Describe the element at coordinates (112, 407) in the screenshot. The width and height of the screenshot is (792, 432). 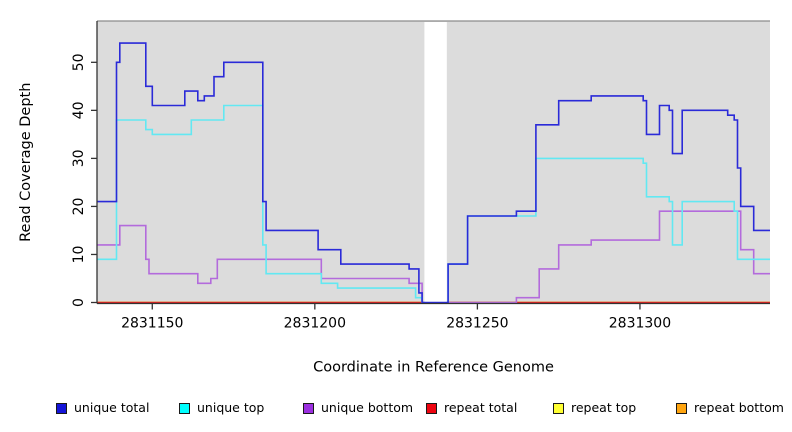
I see `legend-label: unique total` at that location.